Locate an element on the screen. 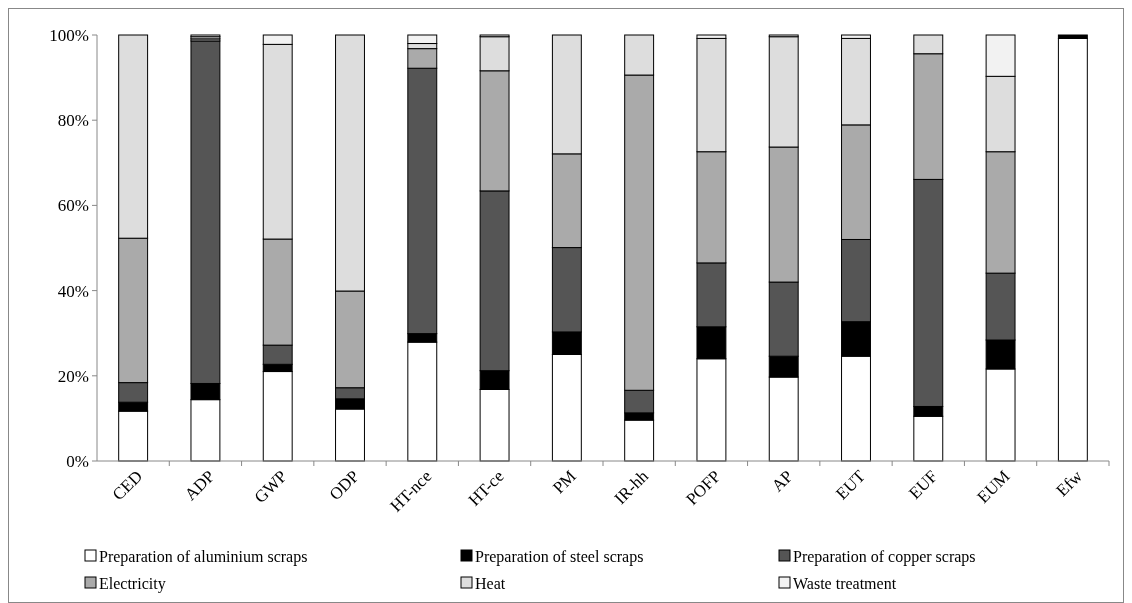  x-tick-label: CED is located at coordinates (127, 485).